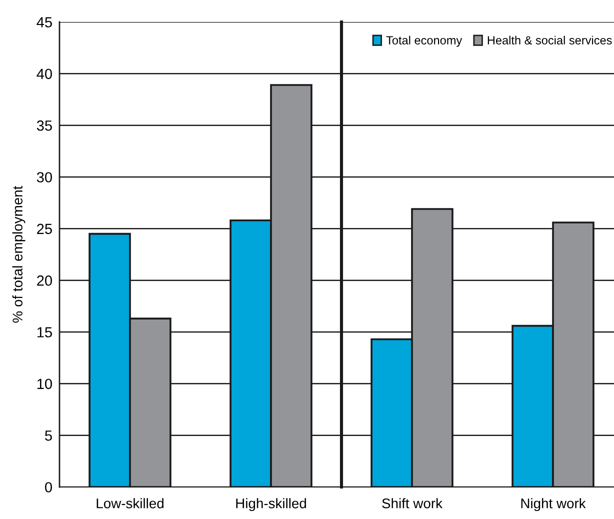 This screenshot has height=519, width=614. I want to click on y-tick-label: 40, so click(44, 74).